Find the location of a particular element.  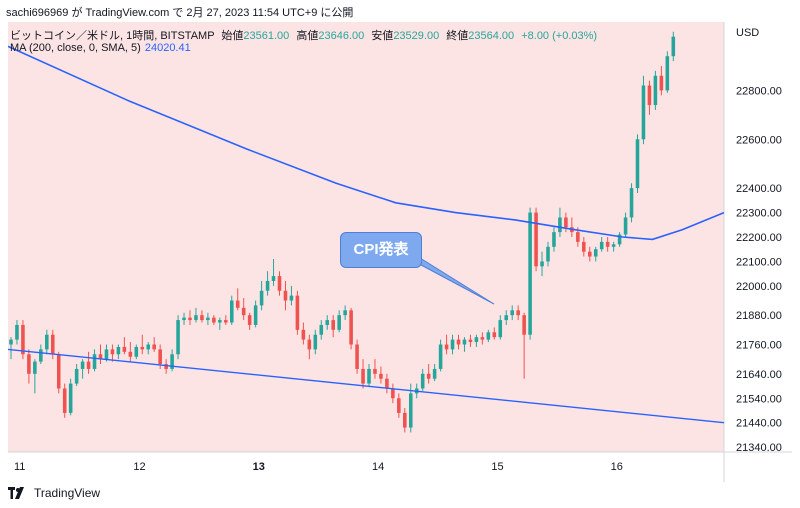

price-tick-label: 22600.00 is located at coordinates (759, 140).